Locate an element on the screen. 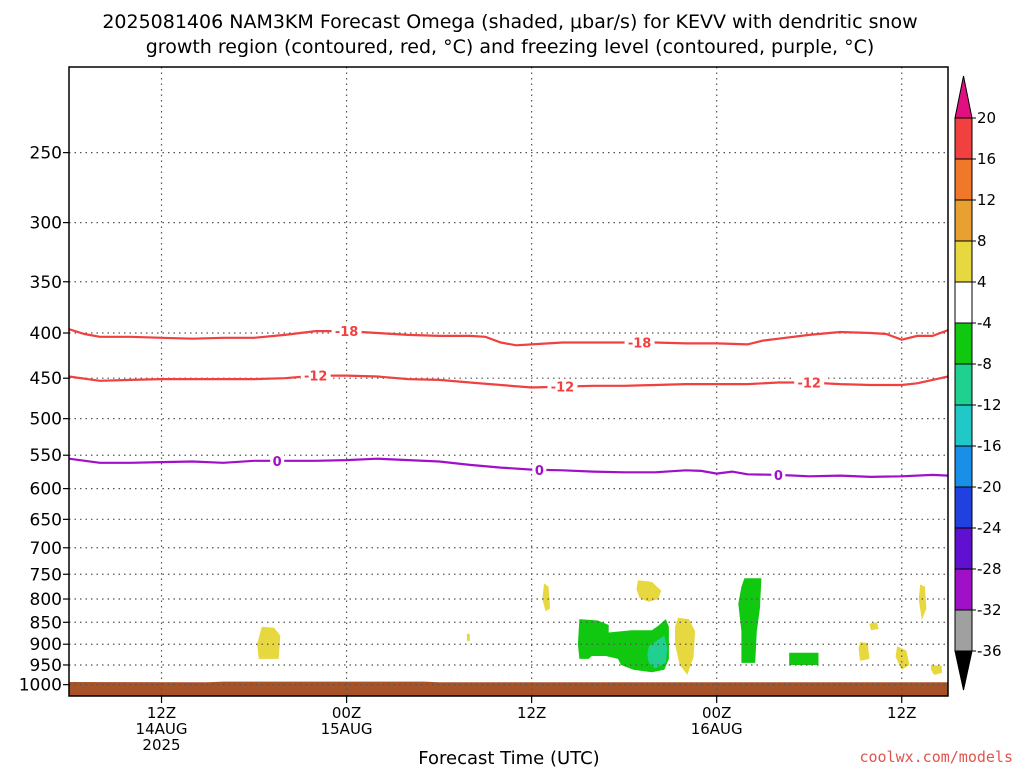 Image resolution: width=1024 pixels, height=768 pixels. source-credit: coolwx.com/models is located at coordinates (936, 757).